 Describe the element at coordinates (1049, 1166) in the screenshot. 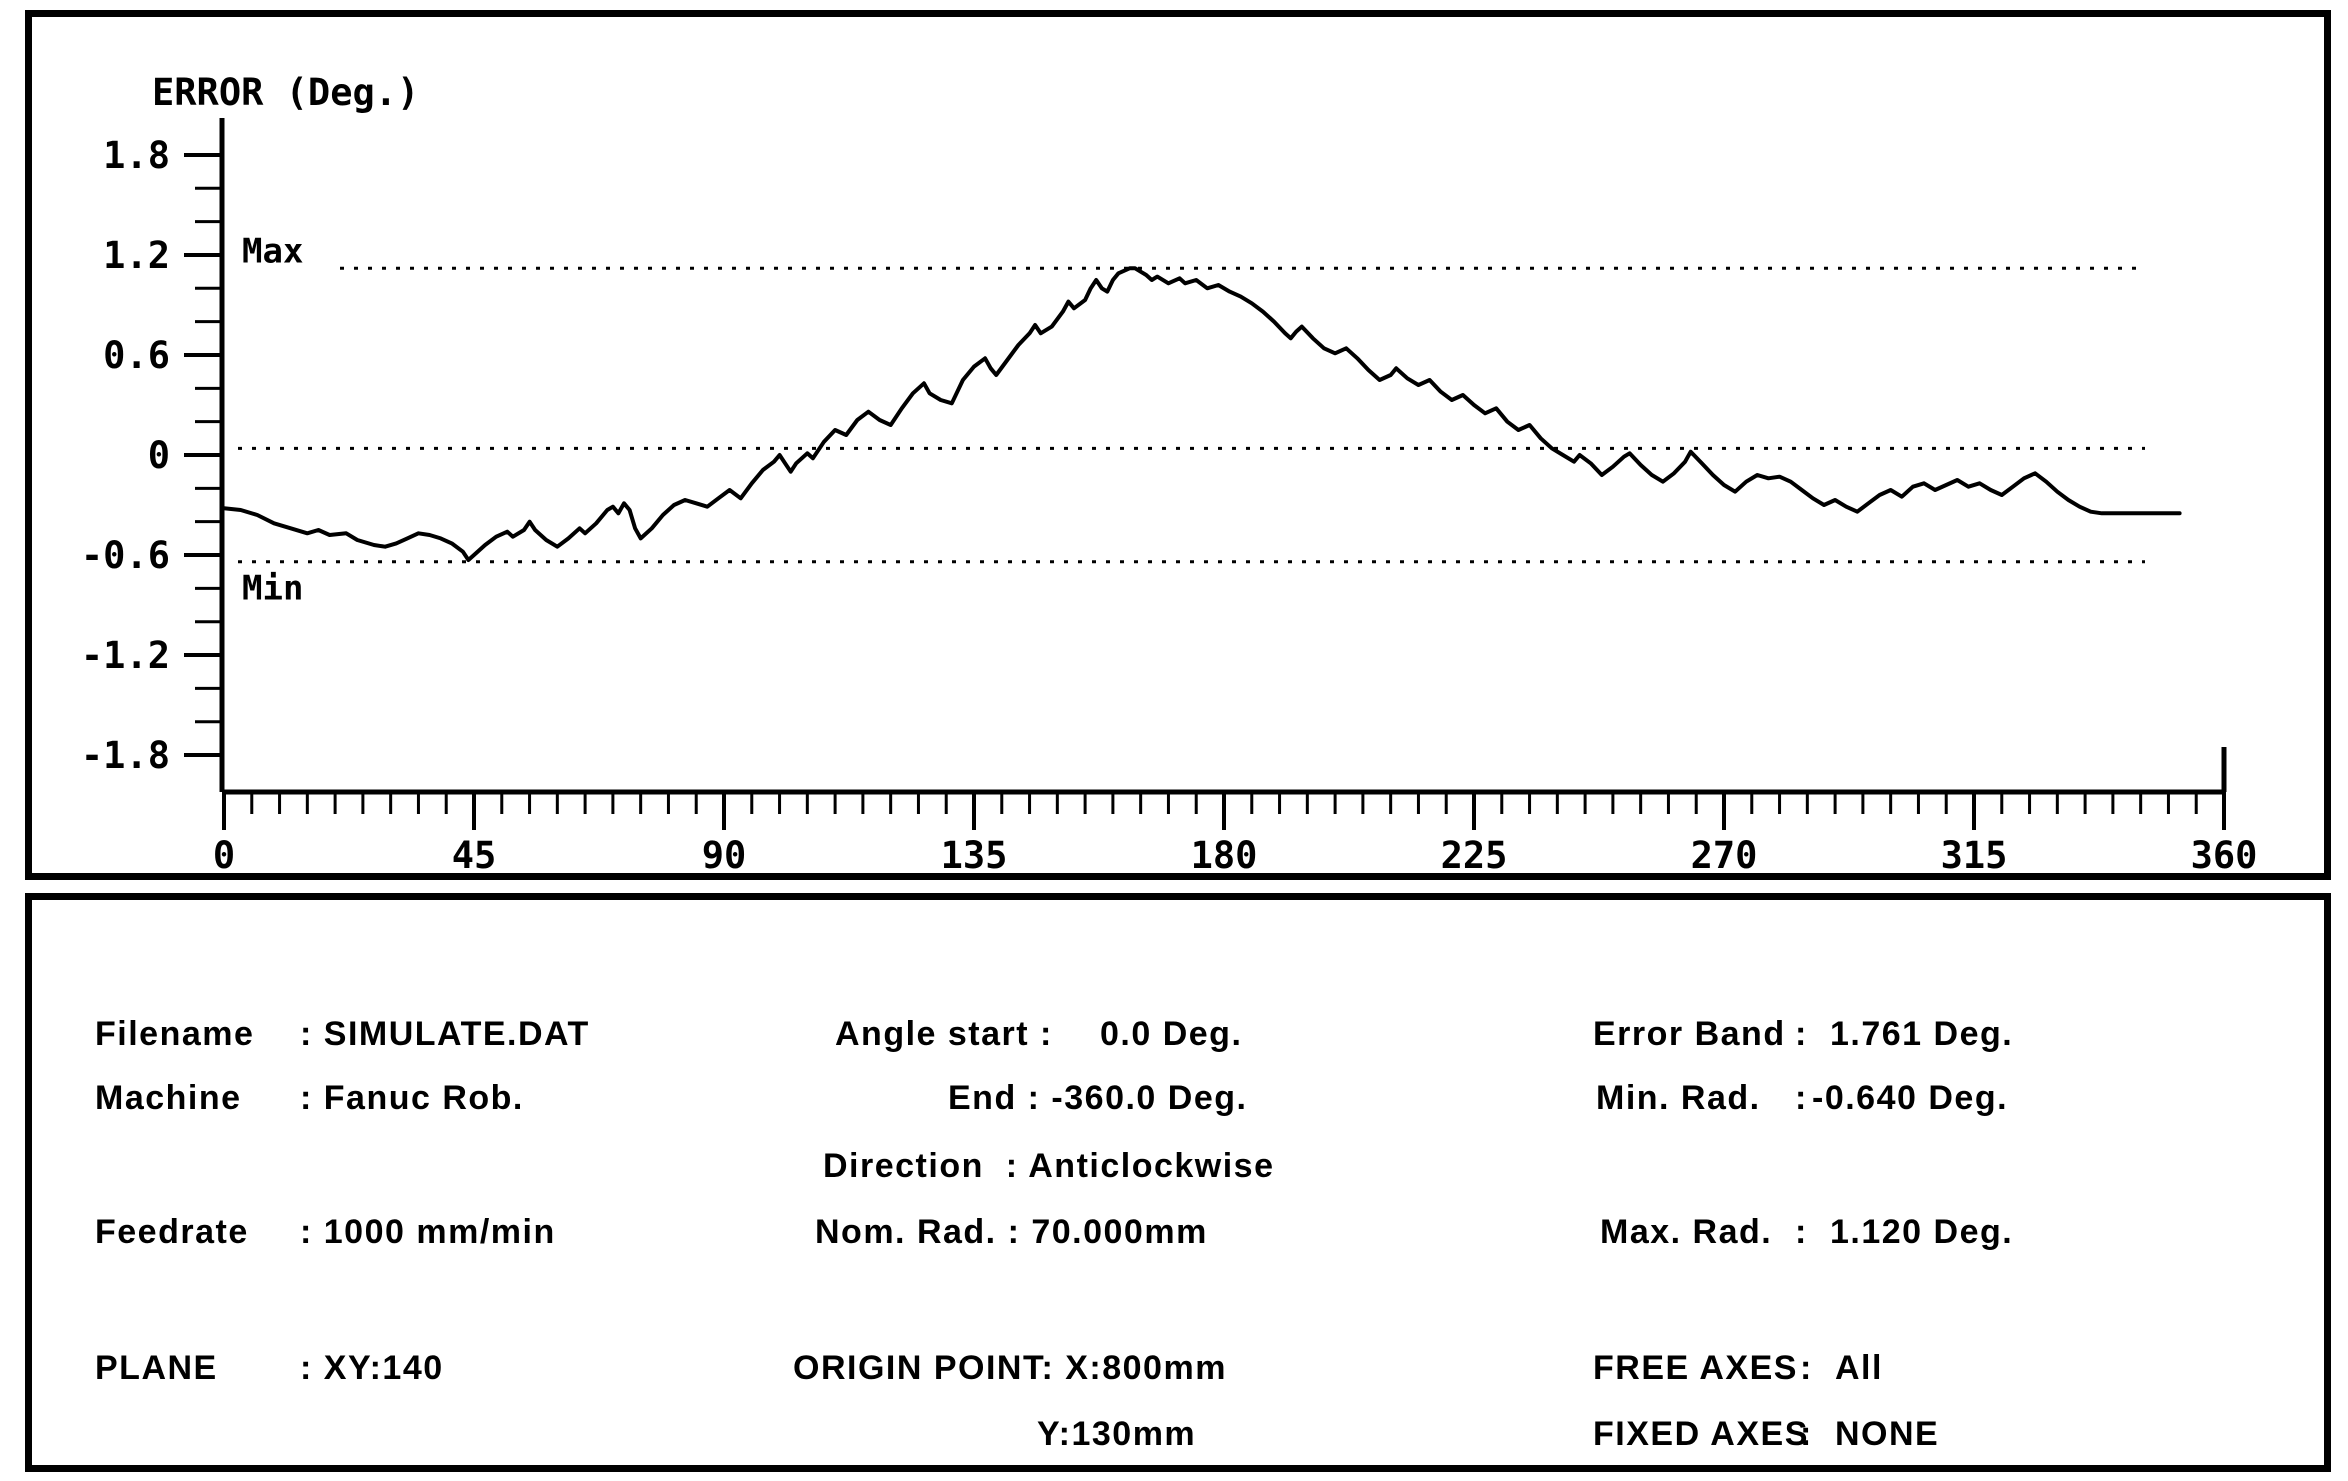

I see `direction: Direction : Anticlockwise` at that location.